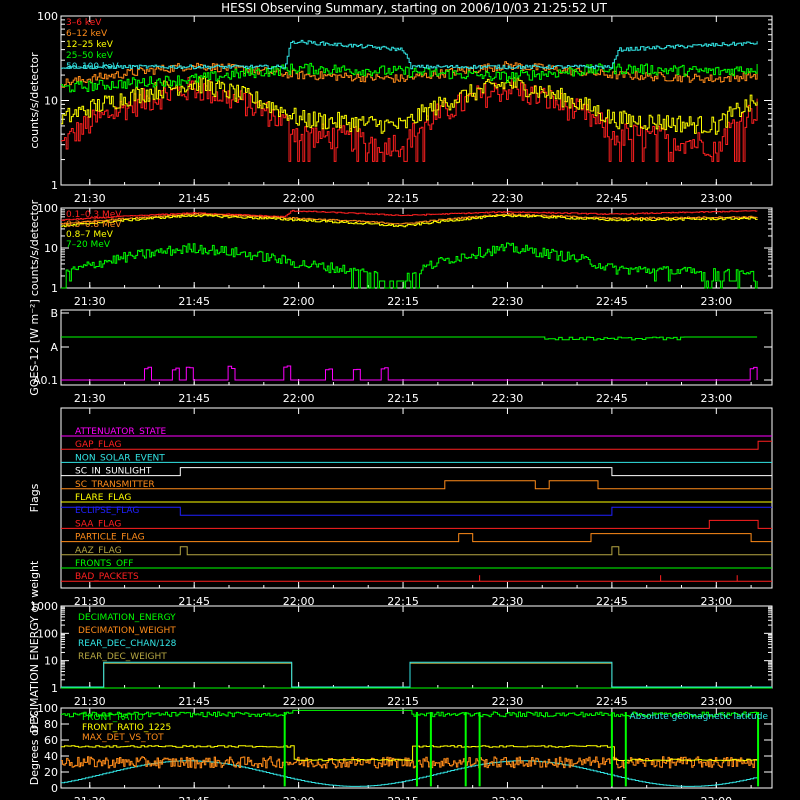 This screenshot has width=800, height=800. I want to click on y-tick-label: 80, so click(51, 724).